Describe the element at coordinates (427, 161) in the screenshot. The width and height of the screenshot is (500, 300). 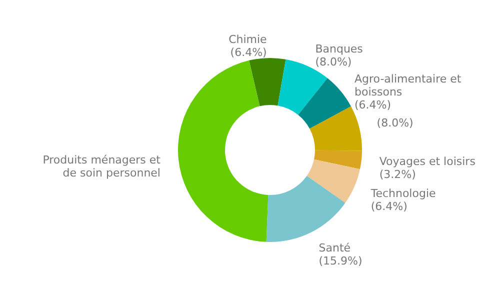
I see `slice-label: Voyages et loisirs` at that location.